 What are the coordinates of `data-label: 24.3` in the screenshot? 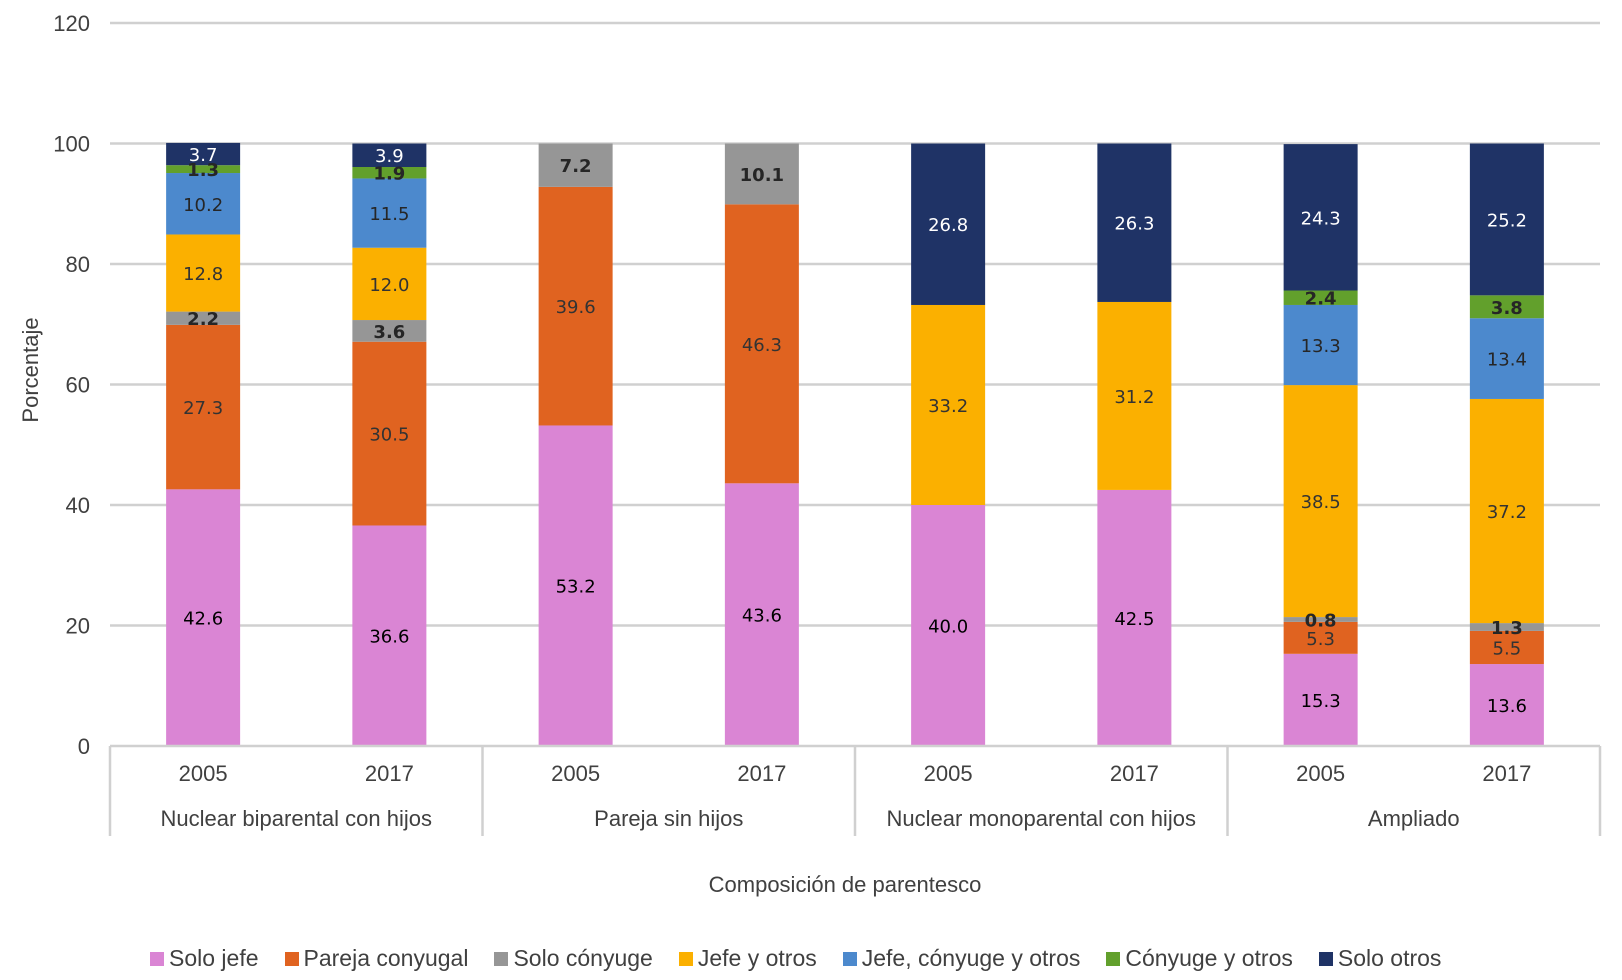 It's located at (1321, 218).